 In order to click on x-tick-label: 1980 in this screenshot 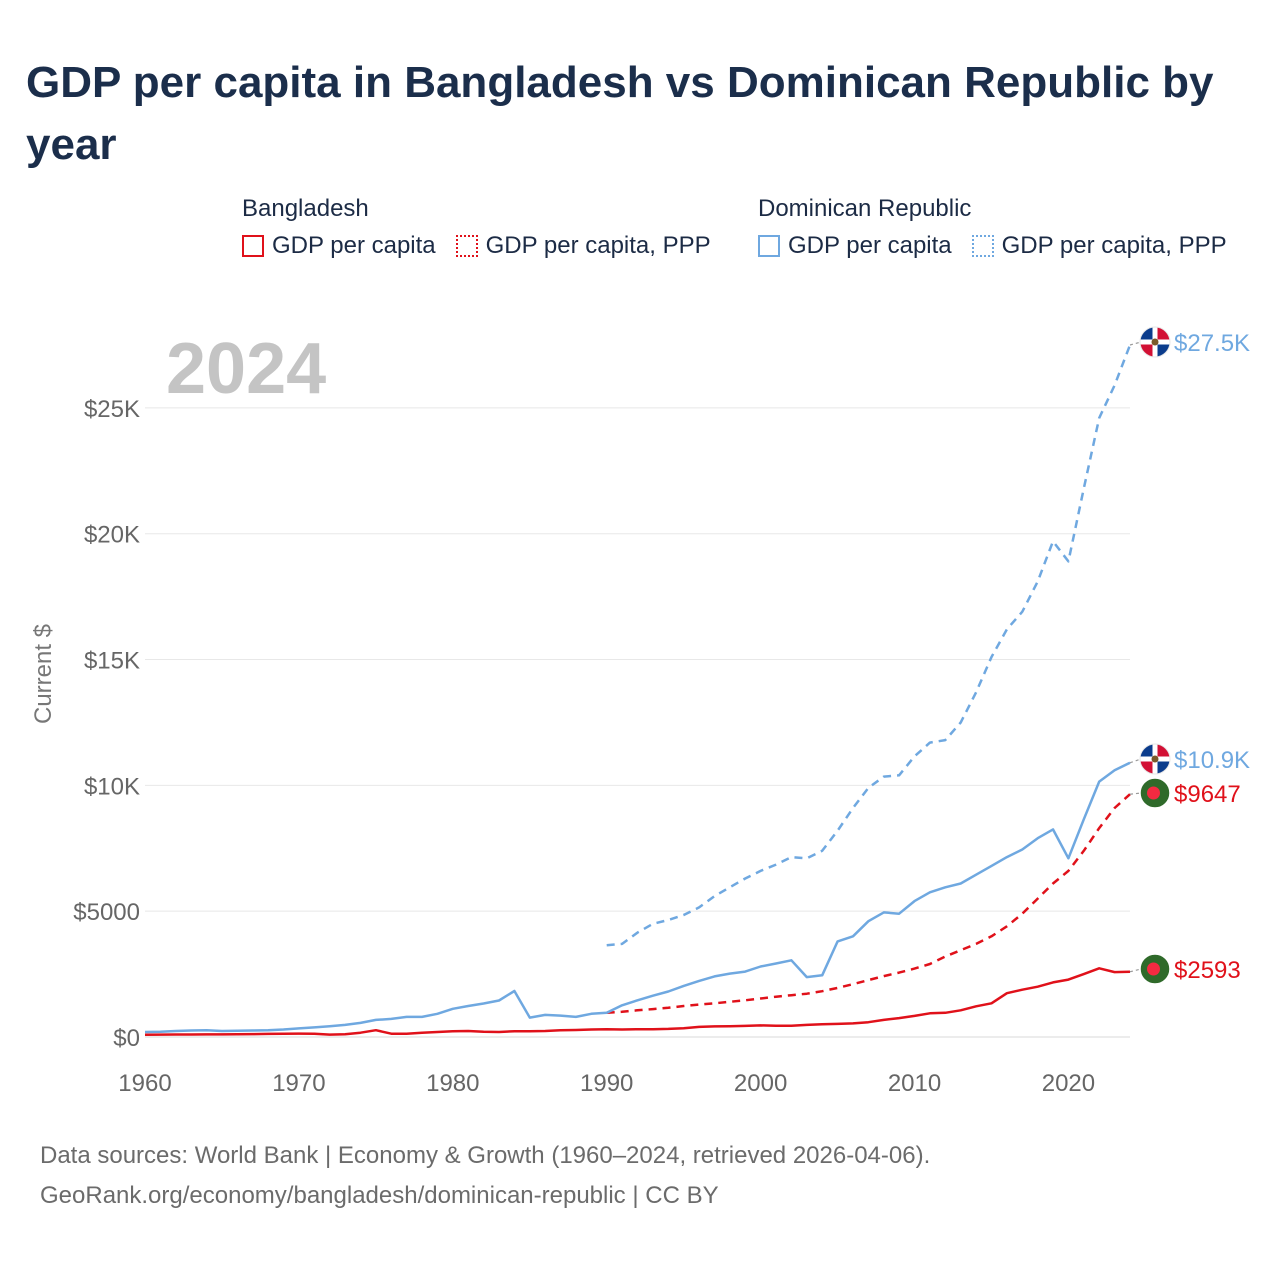, I will do `click(452, 1083)`.